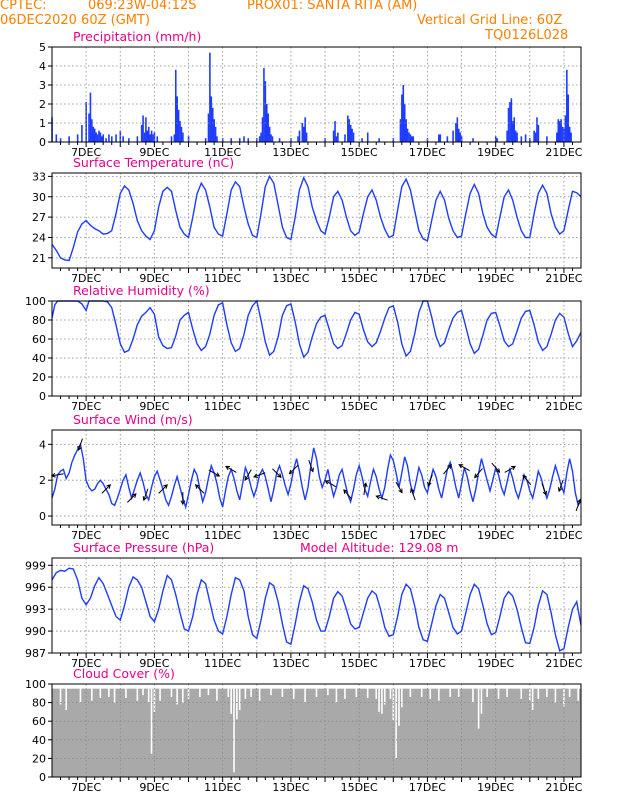  What do you see at coordinates (86, 787) in the screenshot?
I see `cloud-xtick-label: 7DEC` at bounding box center [86, 787].